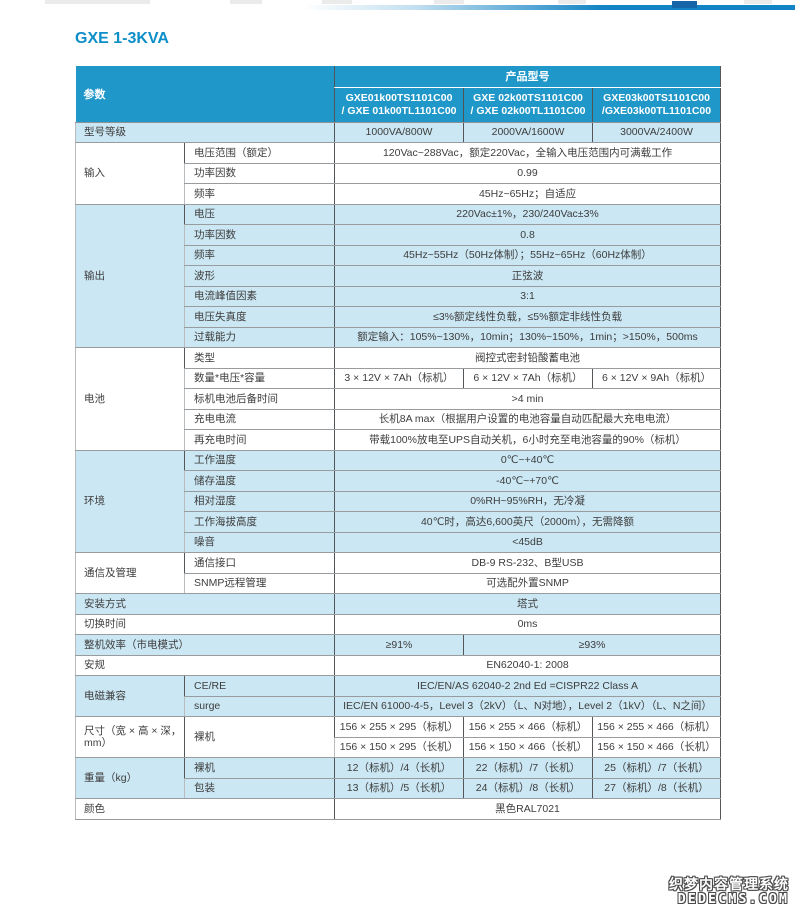 The width and height of the screenshot is (795, 916). I want to click on table-row: 输出 电压 220Vac±1%，230/240Vac±3%, so click(398, 276).